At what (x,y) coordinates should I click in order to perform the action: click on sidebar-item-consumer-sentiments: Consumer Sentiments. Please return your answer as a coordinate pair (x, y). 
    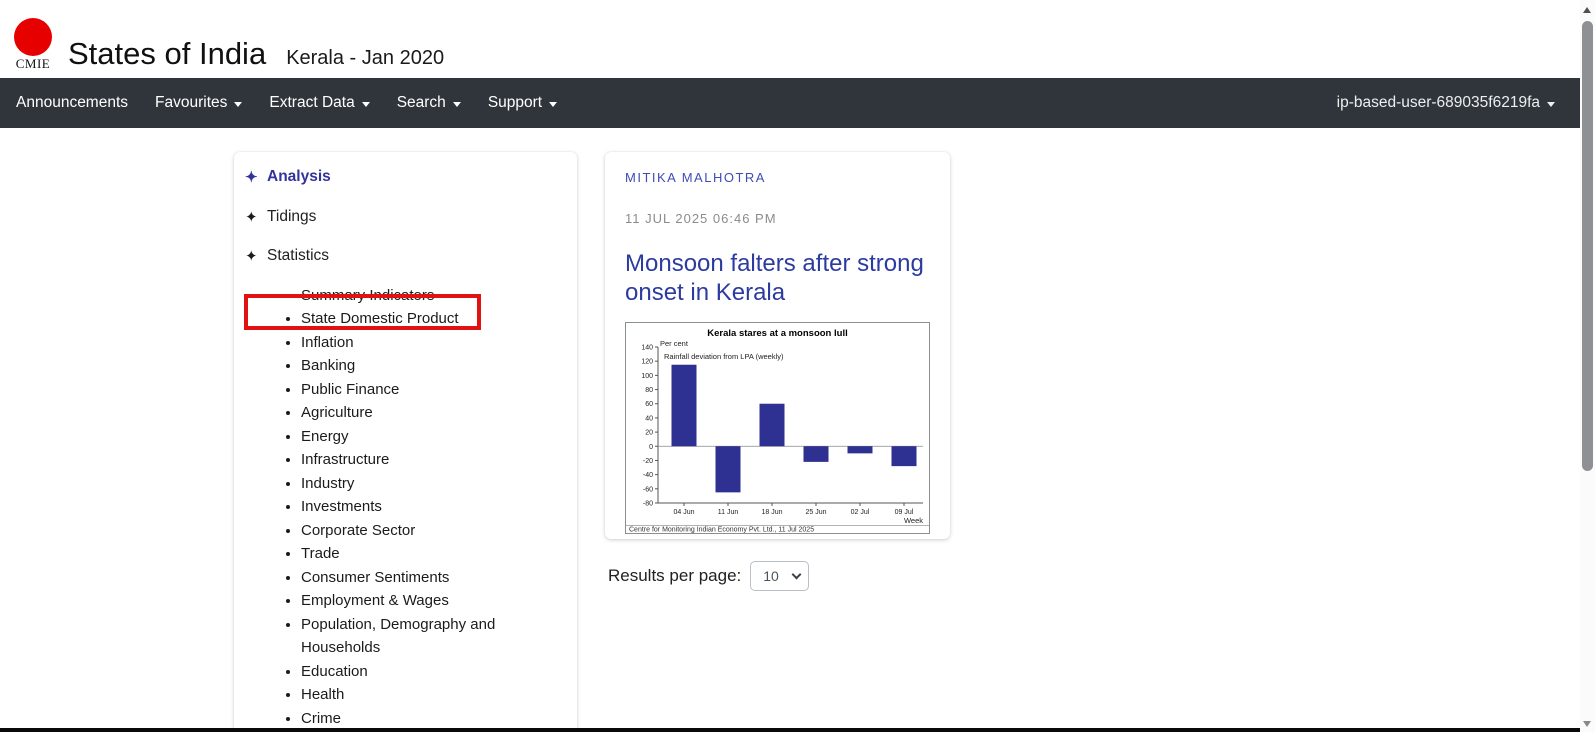
    Looking at the image, I should click on (434, 578).